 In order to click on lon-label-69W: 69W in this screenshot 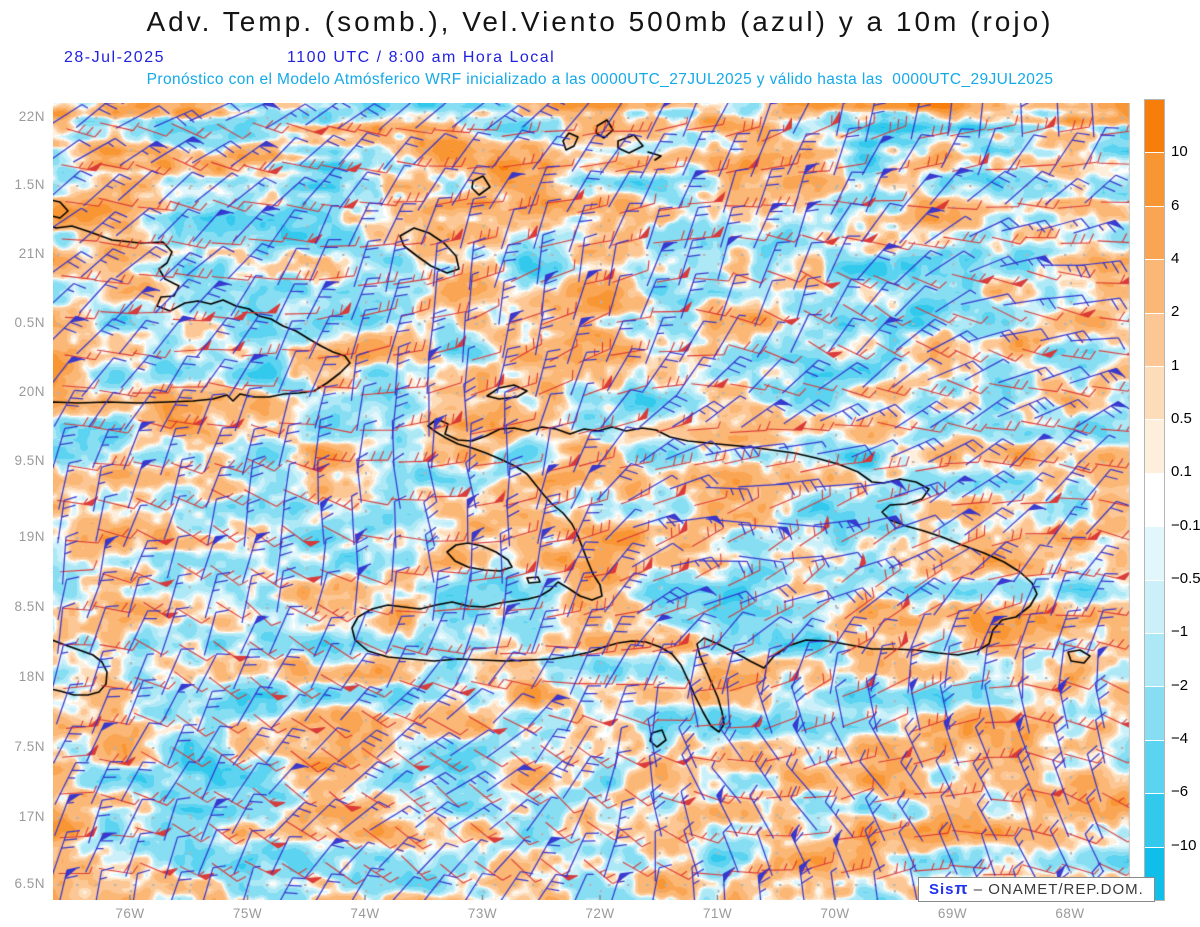, I will do `click(952, 913)`.